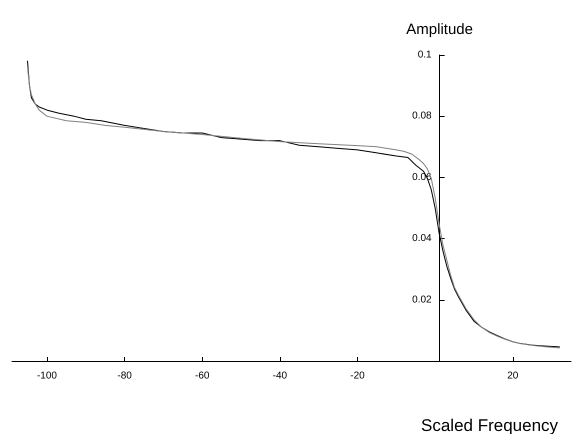  I want to click on x-tick-label: -40, so click(280, 376).